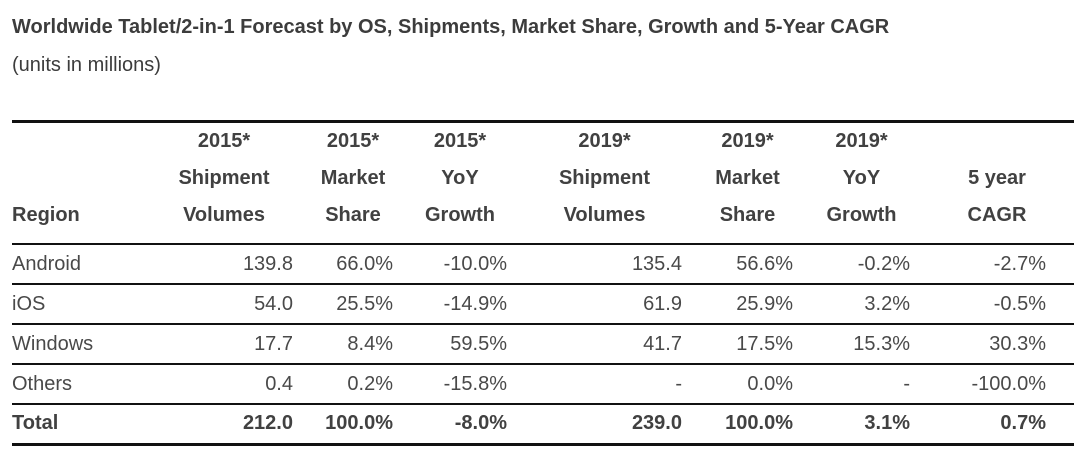 The height and width of the screenshot is (472, 1086). Describe the element at coordinates (861, 264) in the screenshot. I see `value-cell: -0.2%` at that location.